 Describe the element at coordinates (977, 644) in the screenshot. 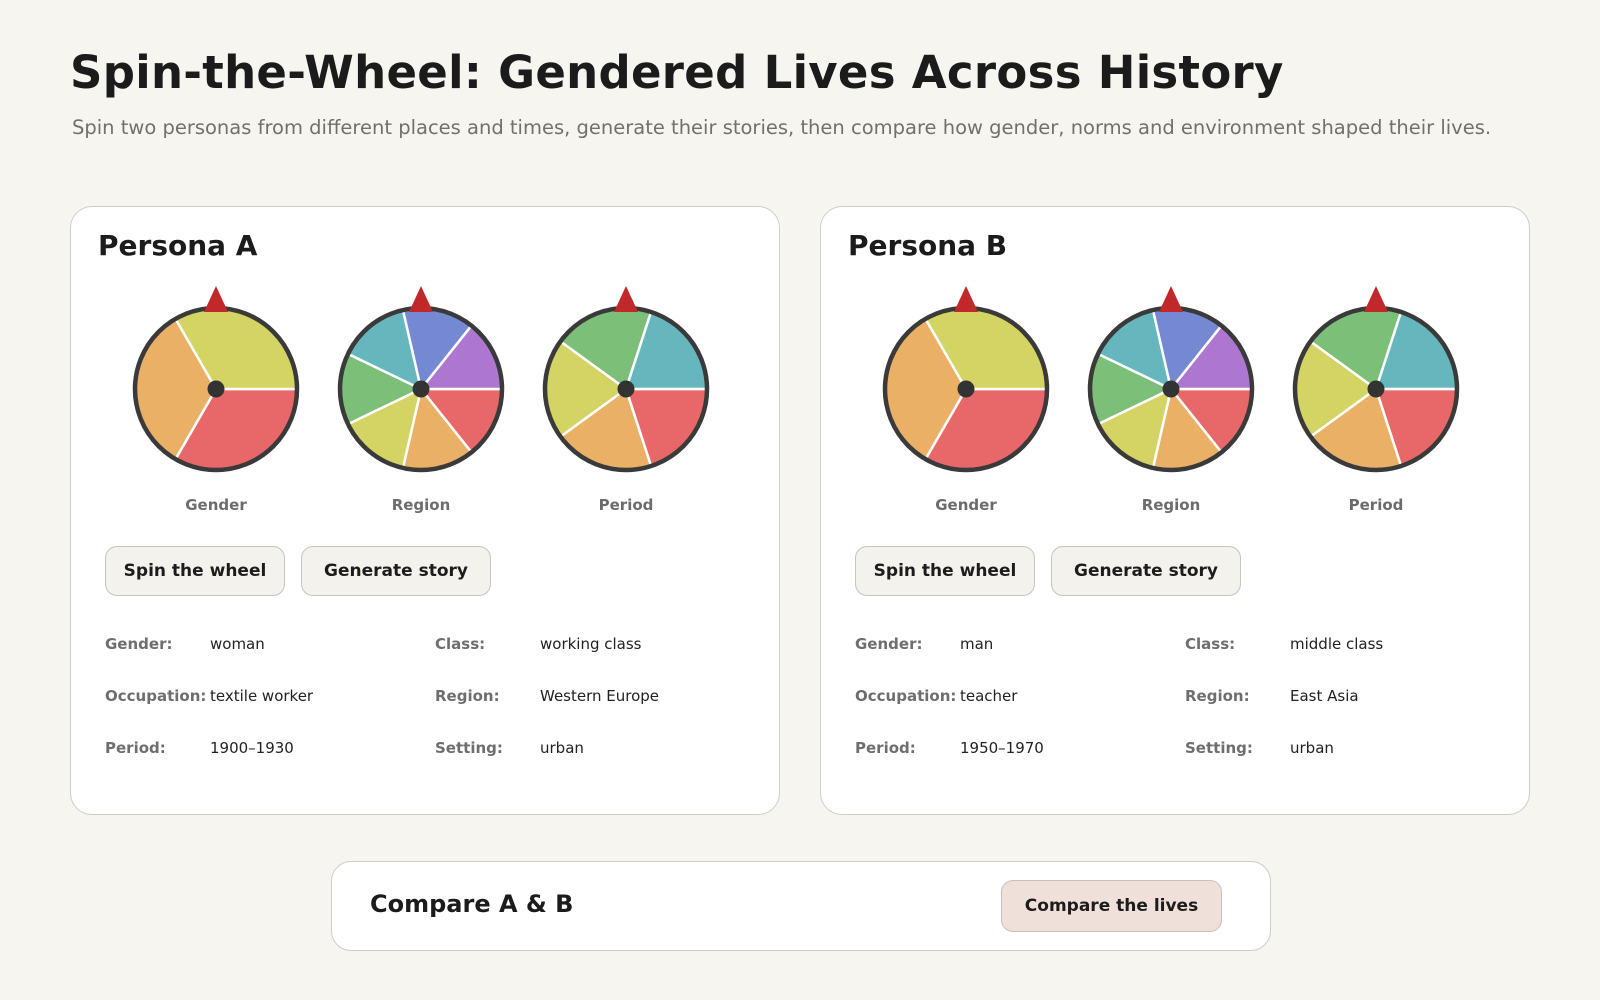

I see `gender-value: man` at that location.